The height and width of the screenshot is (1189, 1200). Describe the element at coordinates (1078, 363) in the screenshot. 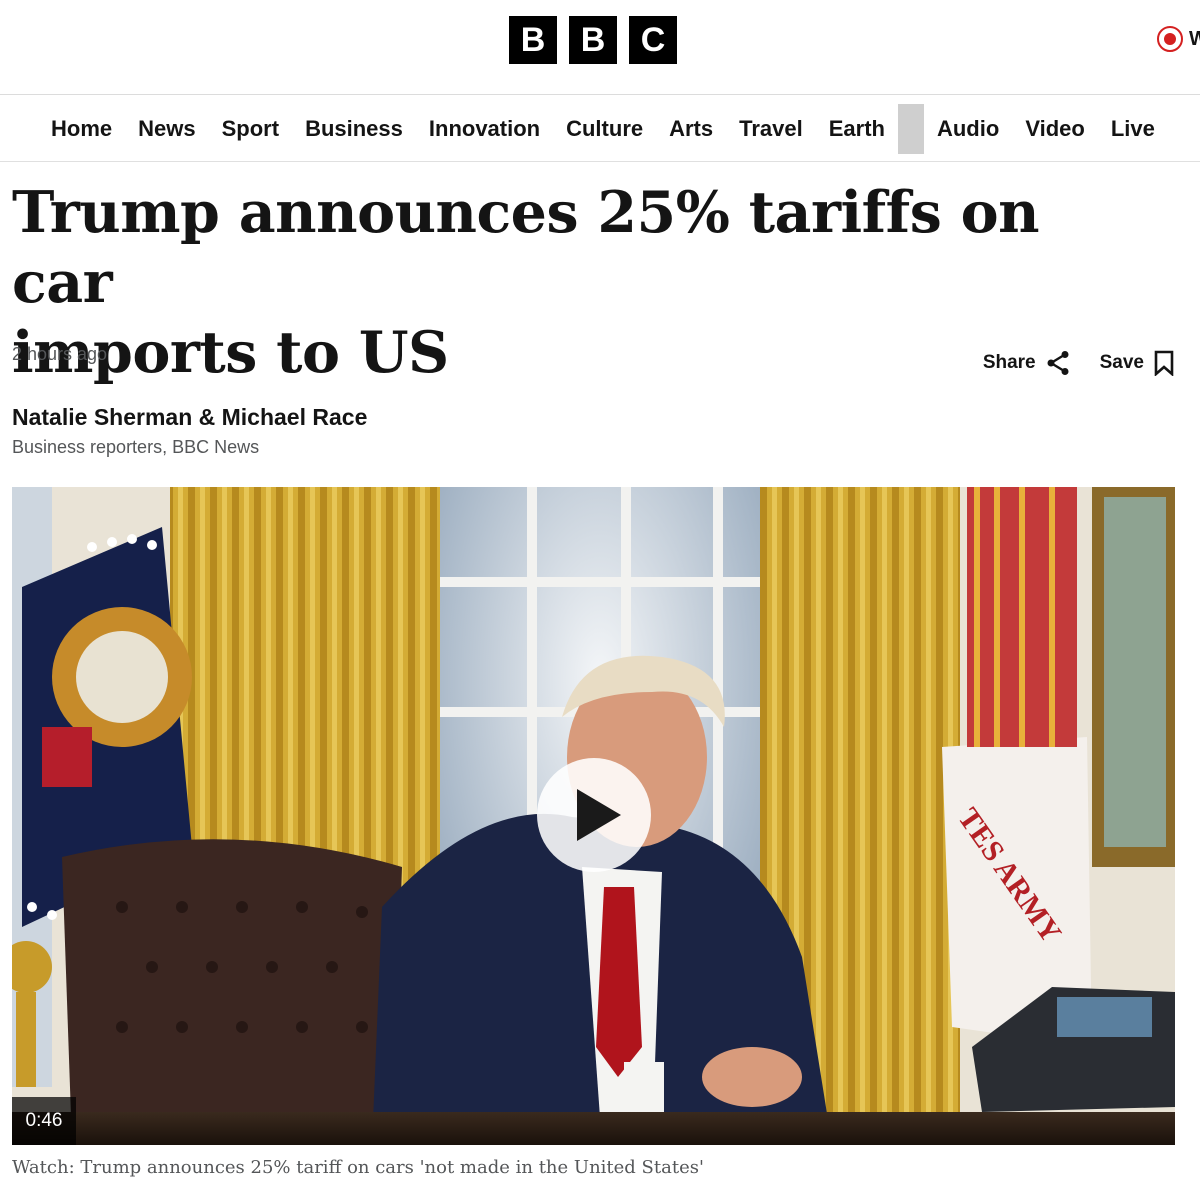

I see `article-actions: Share Save` at that location.